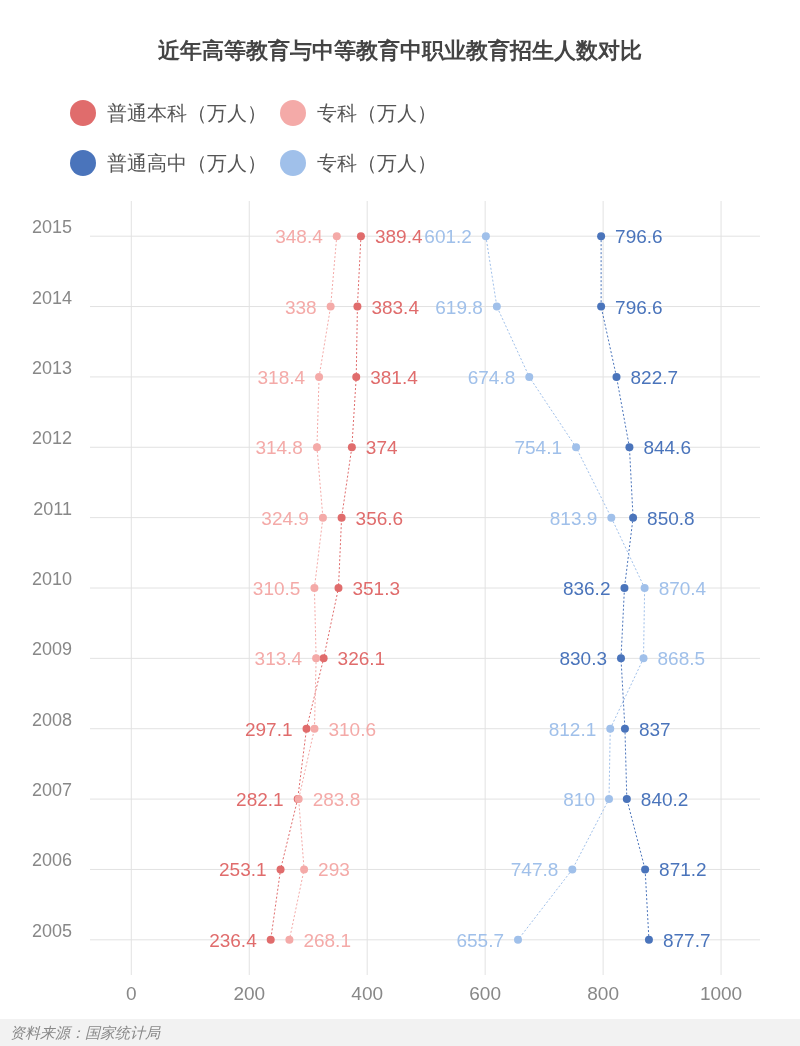  What do you see at coordinates (187, 163) in the screenshot?
I see `legend-label: 普通高中（万人）` at bounding box center [187, 163].